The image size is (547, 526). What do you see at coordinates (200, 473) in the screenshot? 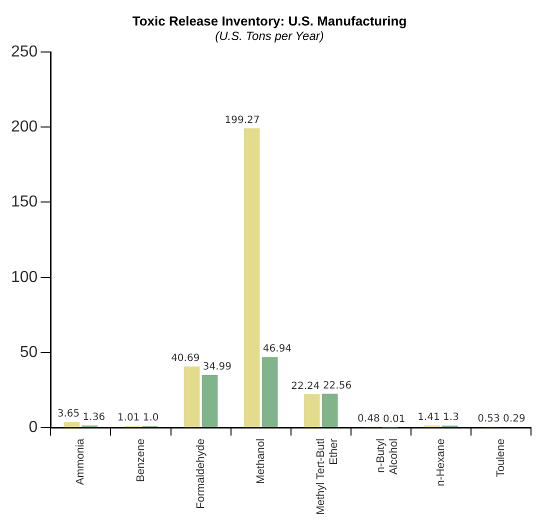
I see `x-tick-label: Formaldehyde` at bounding box center [200, 473].